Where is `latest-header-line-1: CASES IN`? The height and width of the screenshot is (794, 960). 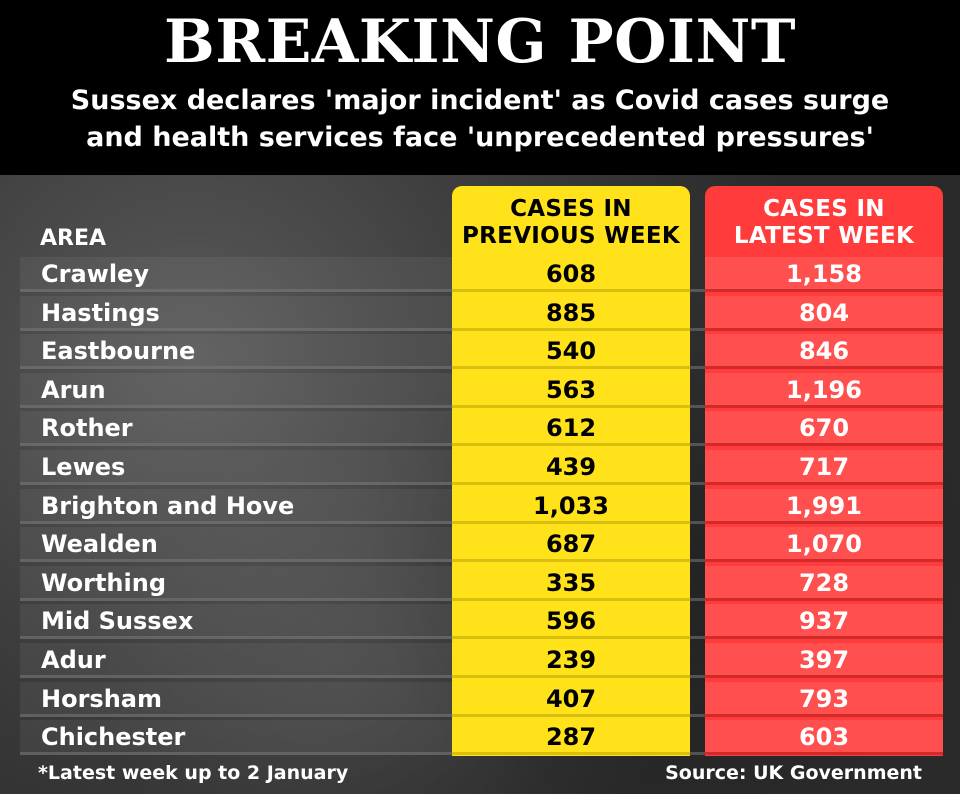 latest-header-line-1: CASES IN is located at coordinates (824, 209).